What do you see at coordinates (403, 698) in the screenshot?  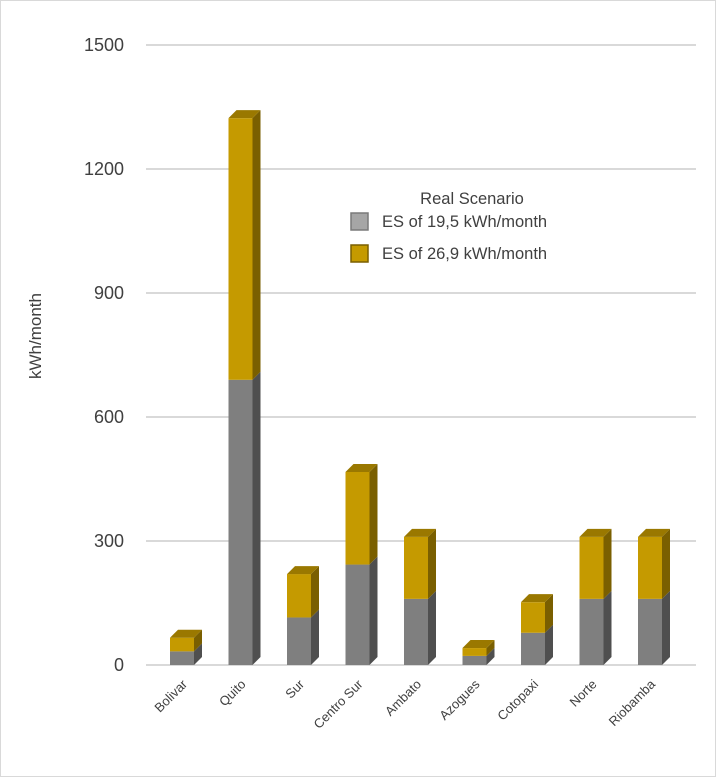 I see `x-tick-label: Ambato` at bounding box center [403, 698].